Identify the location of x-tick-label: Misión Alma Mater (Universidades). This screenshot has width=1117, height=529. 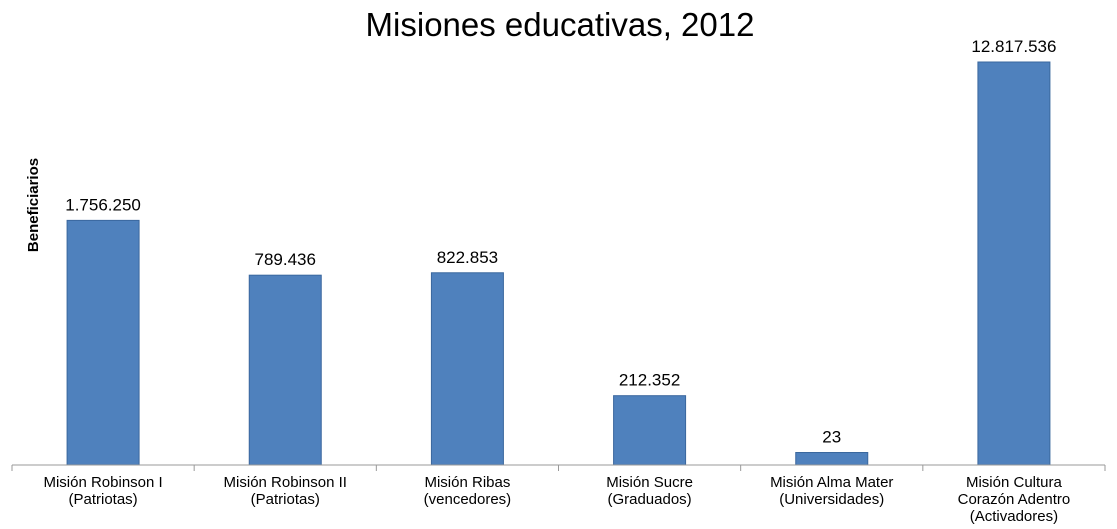
(831, 491).